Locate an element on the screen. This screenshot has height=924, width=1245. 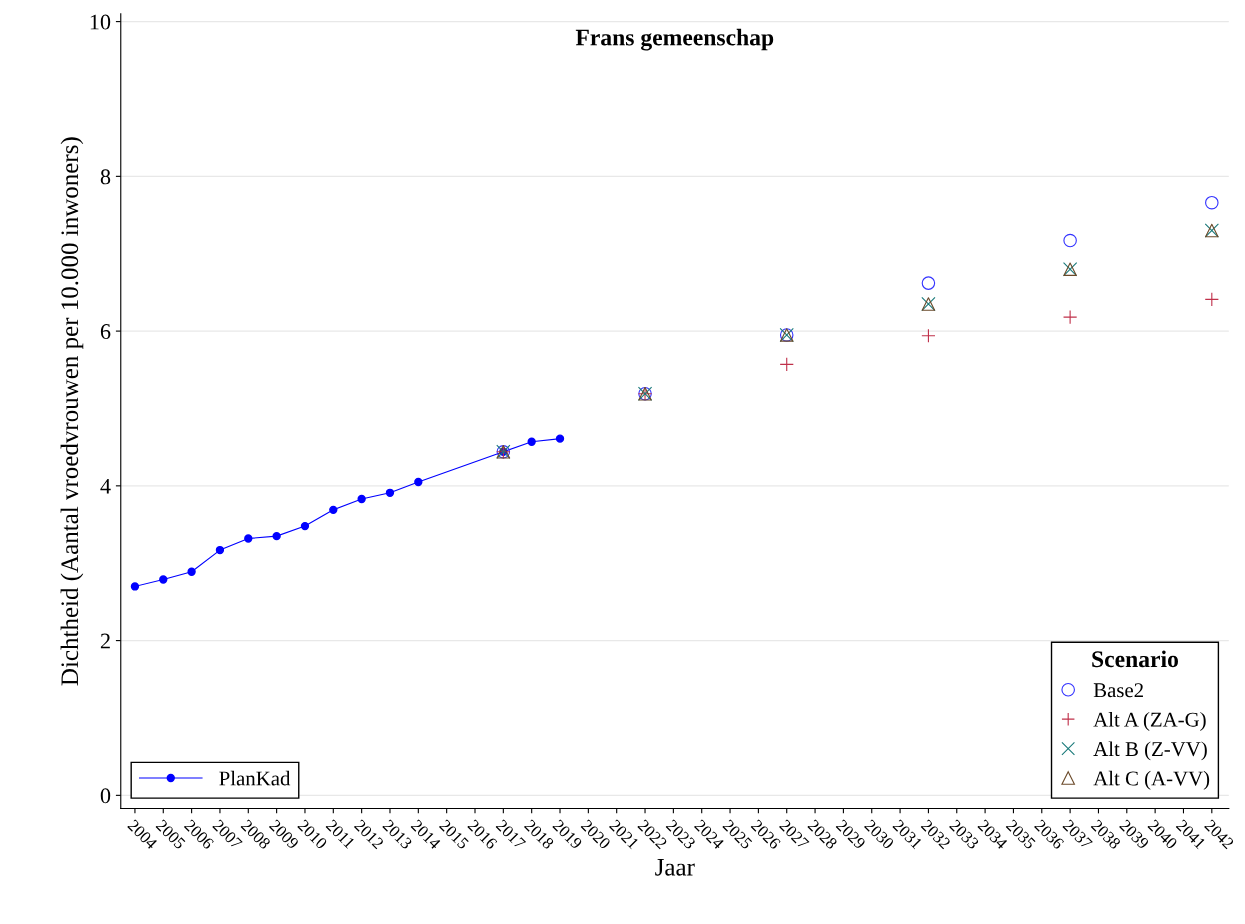
y-axis-title: Dichtheid (Aantal vroedvrouwen per 10.000 inwoners) is located at coordinates (72, 411).